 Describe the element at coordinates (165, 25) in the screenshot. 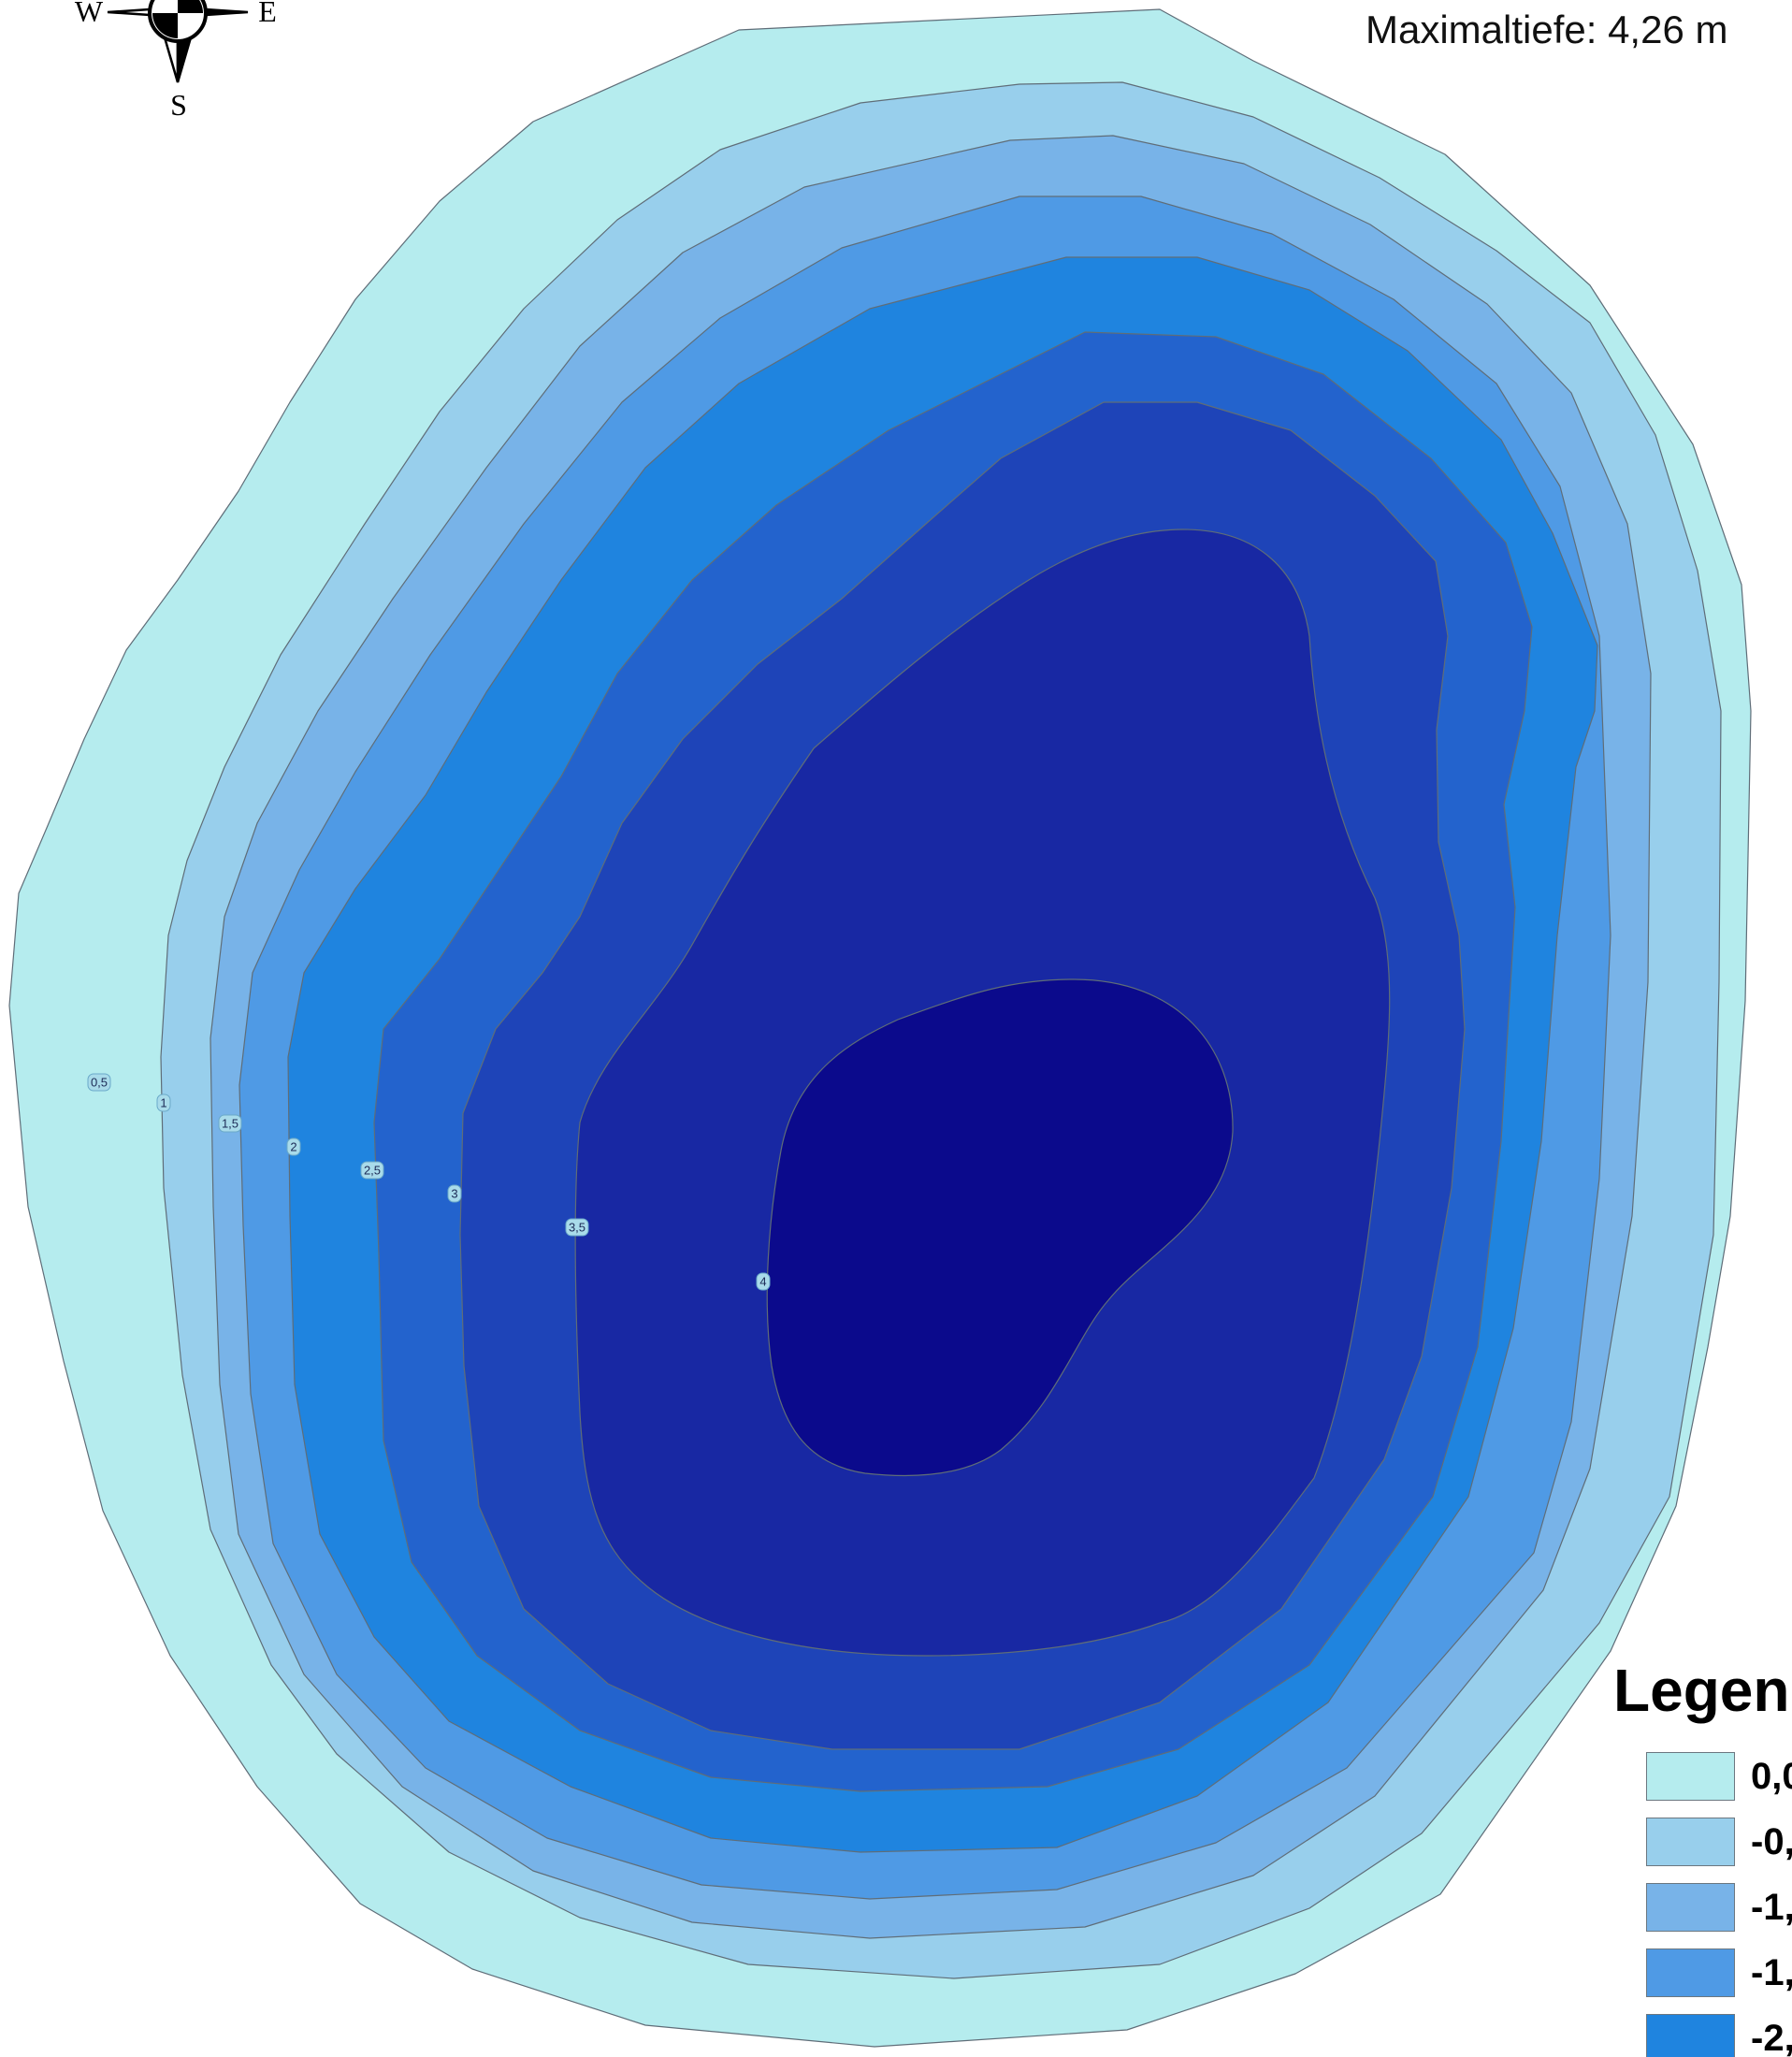

I see `compass-center-quadrant` at that location.